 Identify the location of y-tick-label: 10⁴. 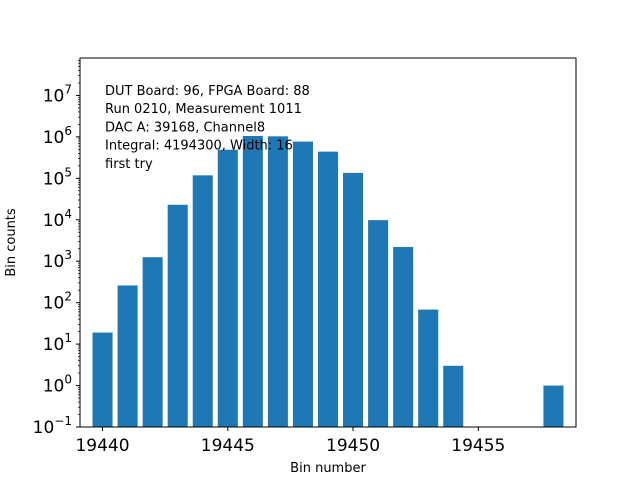
(57, 219).